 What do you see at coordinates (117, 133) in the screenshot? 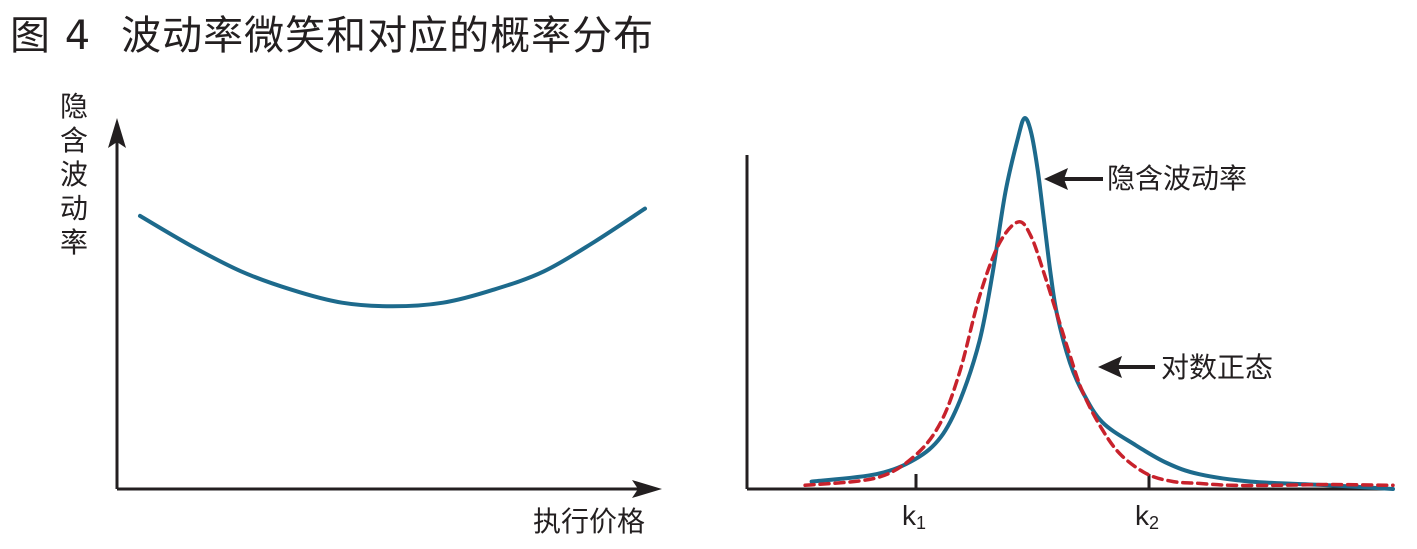
I see `left-y-axis-arrow` at bounding box center [117, 133].